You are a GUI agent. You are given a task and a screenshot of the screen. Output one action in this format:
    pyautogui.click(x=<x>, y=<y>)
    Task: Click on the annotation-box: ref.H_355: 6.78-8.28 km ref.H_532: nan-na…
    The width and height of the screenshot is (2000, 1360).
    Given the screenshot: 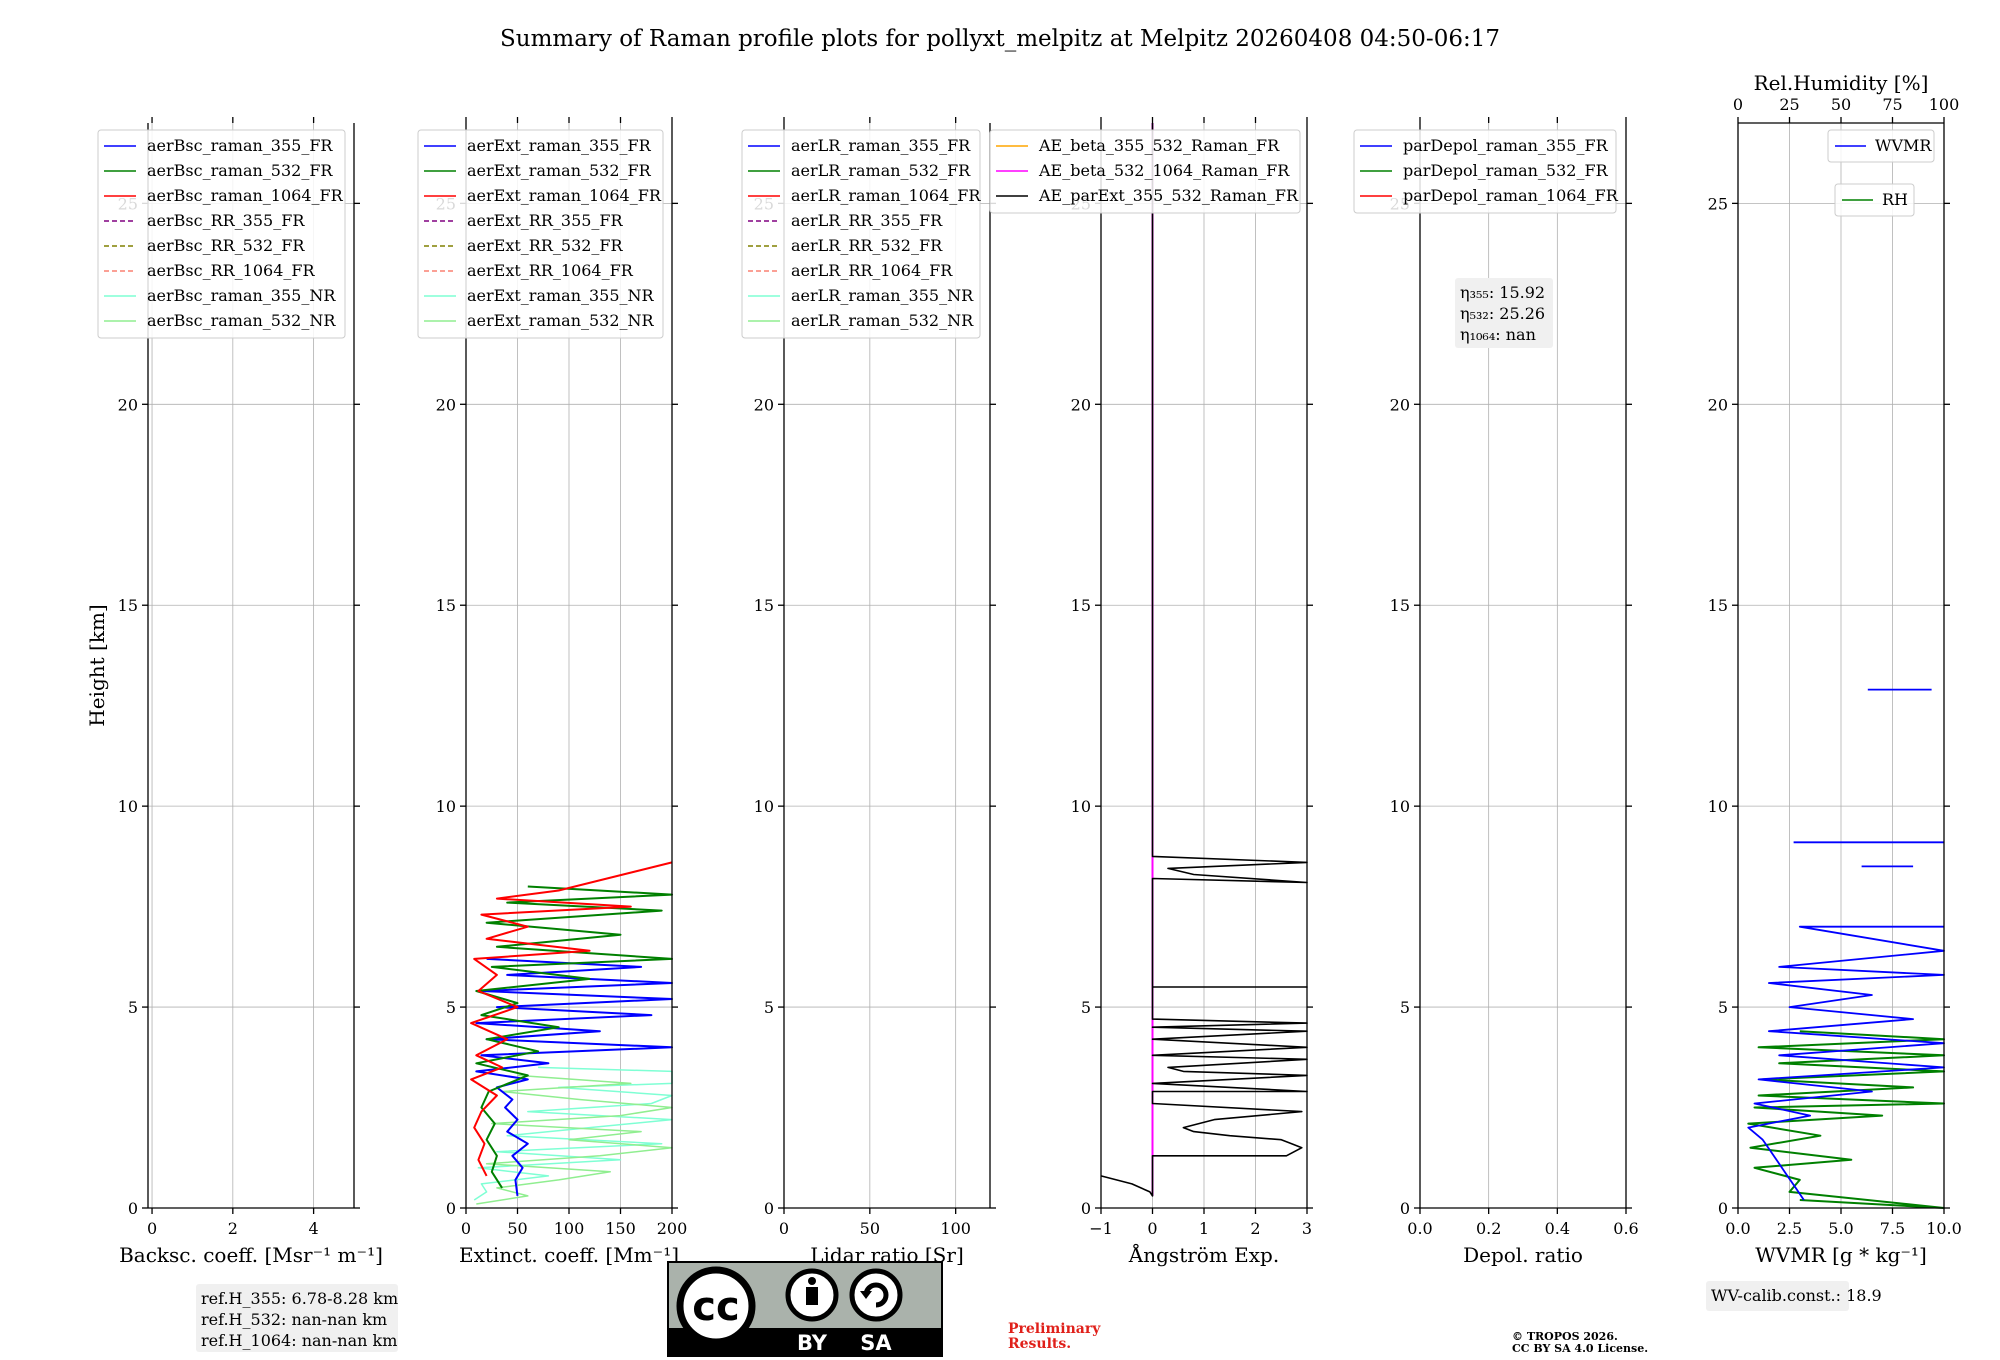 What is the action you would take?
    pyautogui.click(x=297, y=1318)
    